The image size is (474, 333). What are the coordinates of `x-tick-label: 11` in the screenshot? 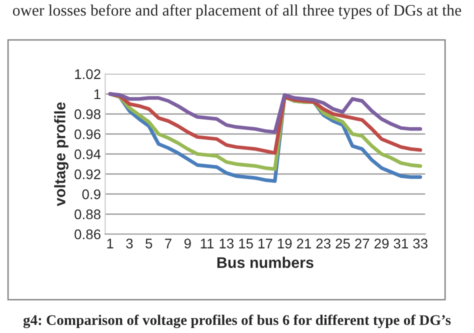 It's located at (207, 243).